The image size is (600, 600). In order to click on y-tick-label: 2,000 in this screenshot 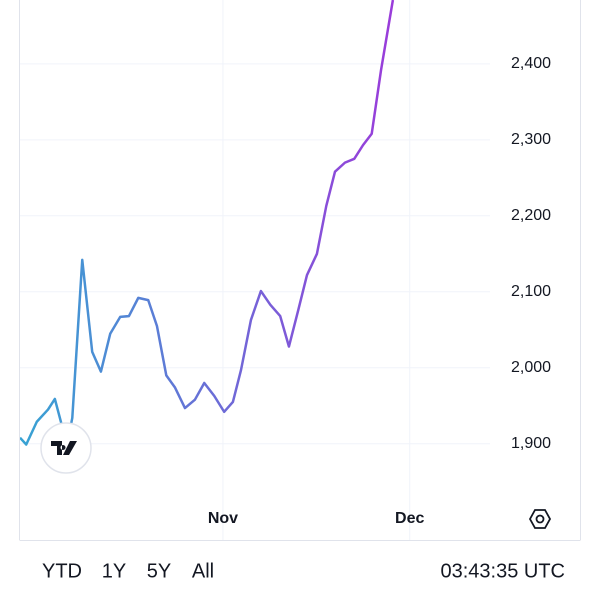, I will do `click(531, 367)`.